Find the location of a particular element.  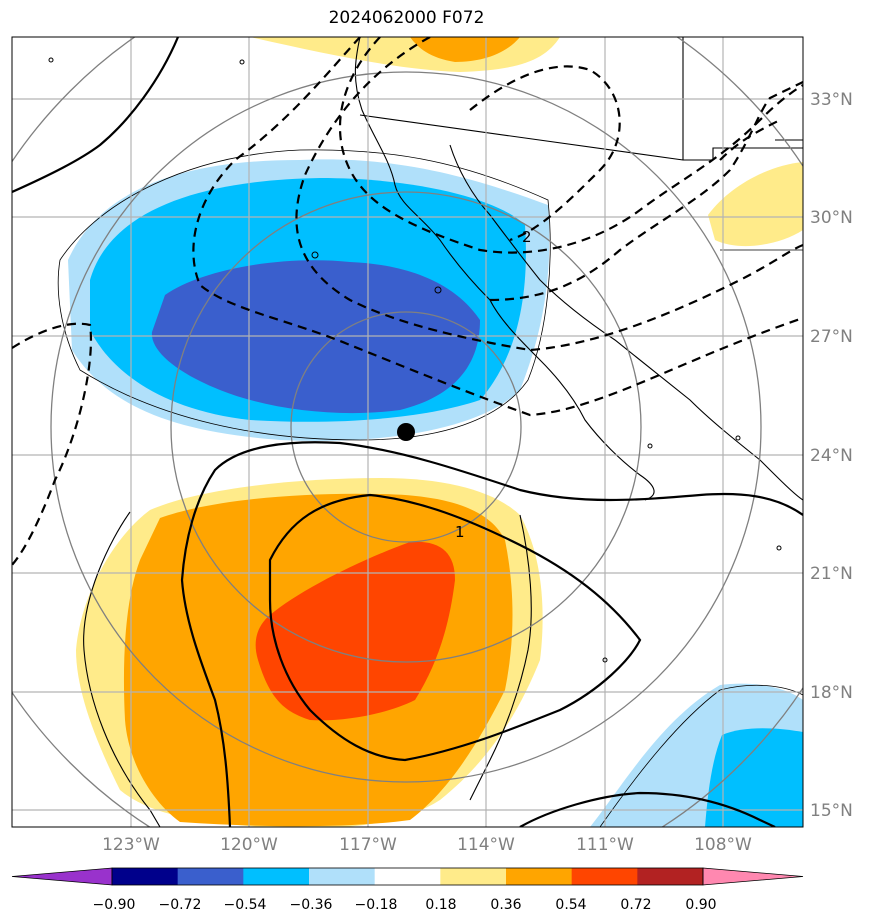

lon-label: 114°W is located at coordinates (486, 845).